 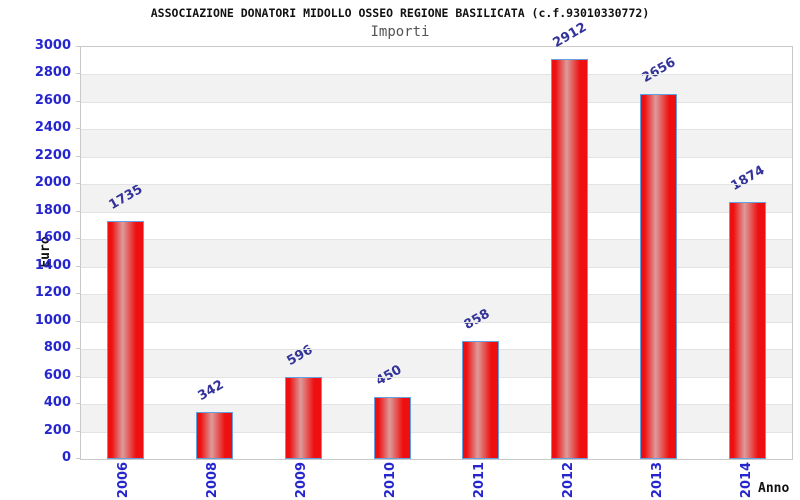 What do you see at coordinates (52, 100) in the screenshot?
I see `y-tick-label: 2600` at bounding box center [52, 100].